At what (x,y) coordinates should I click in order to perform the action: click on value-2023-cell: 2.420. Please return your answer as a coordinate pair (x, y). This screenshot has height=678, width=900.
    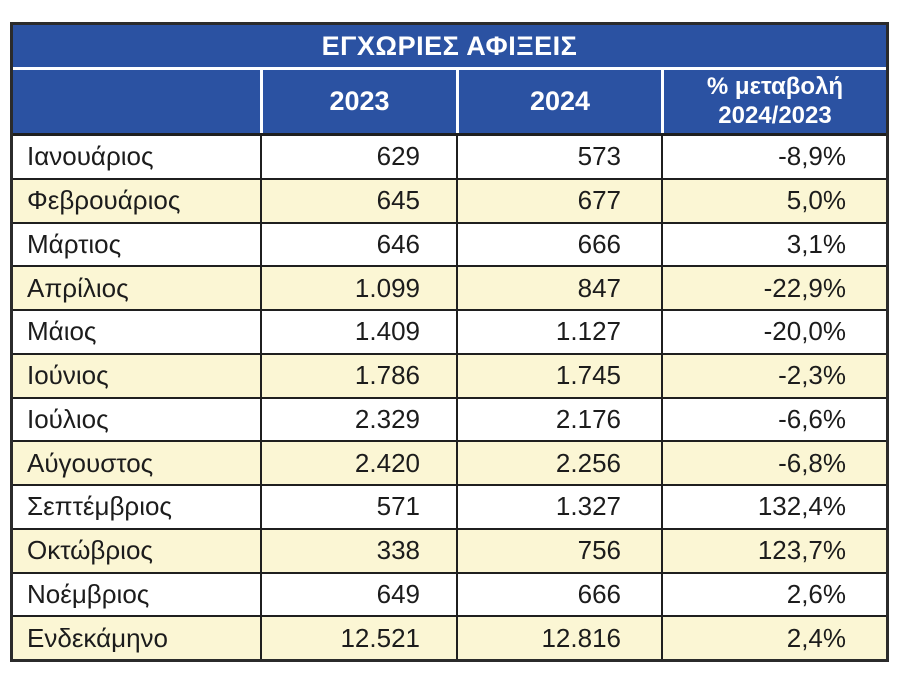
    Looking at the image, I should click on (358, 463).